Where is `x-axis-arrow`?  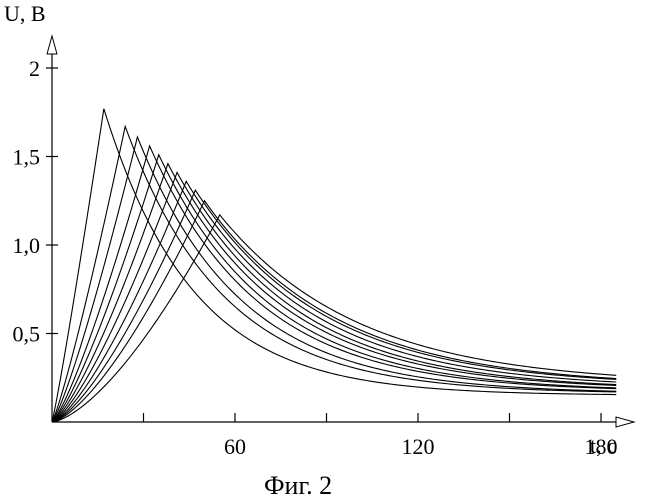
x-axis-arrow is located at coordinates (625, 422).